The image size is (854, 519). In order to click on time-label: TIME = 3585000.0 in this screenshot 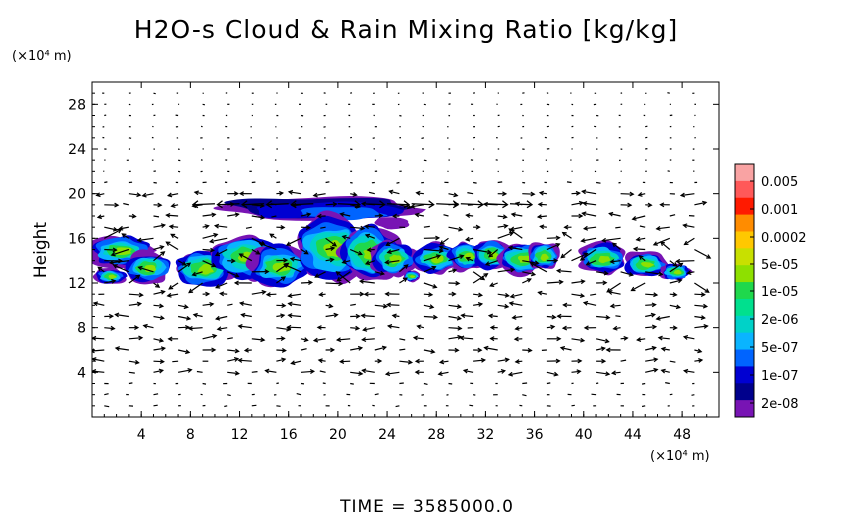, I will do `click(426, 507)`.